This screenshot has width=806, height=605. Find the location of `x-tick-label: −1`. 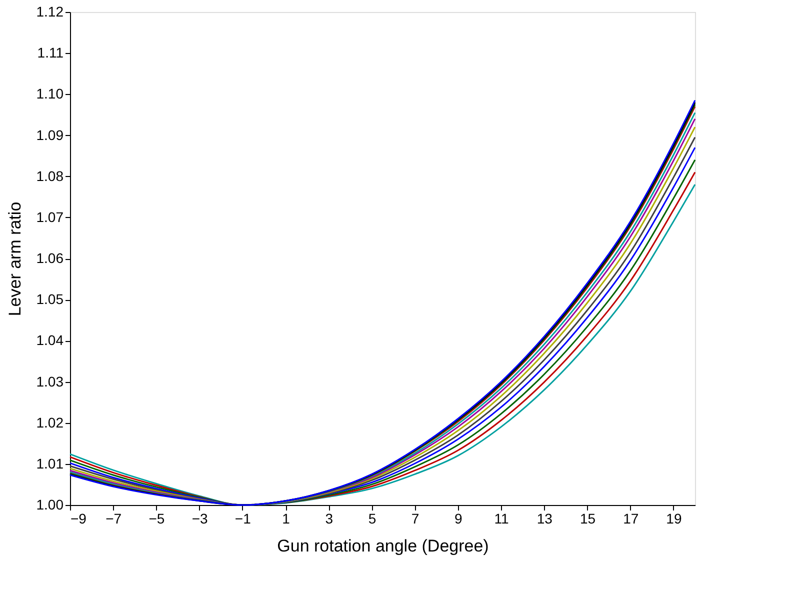

x-tick-label: −1 is located at coordinates (243, 518).